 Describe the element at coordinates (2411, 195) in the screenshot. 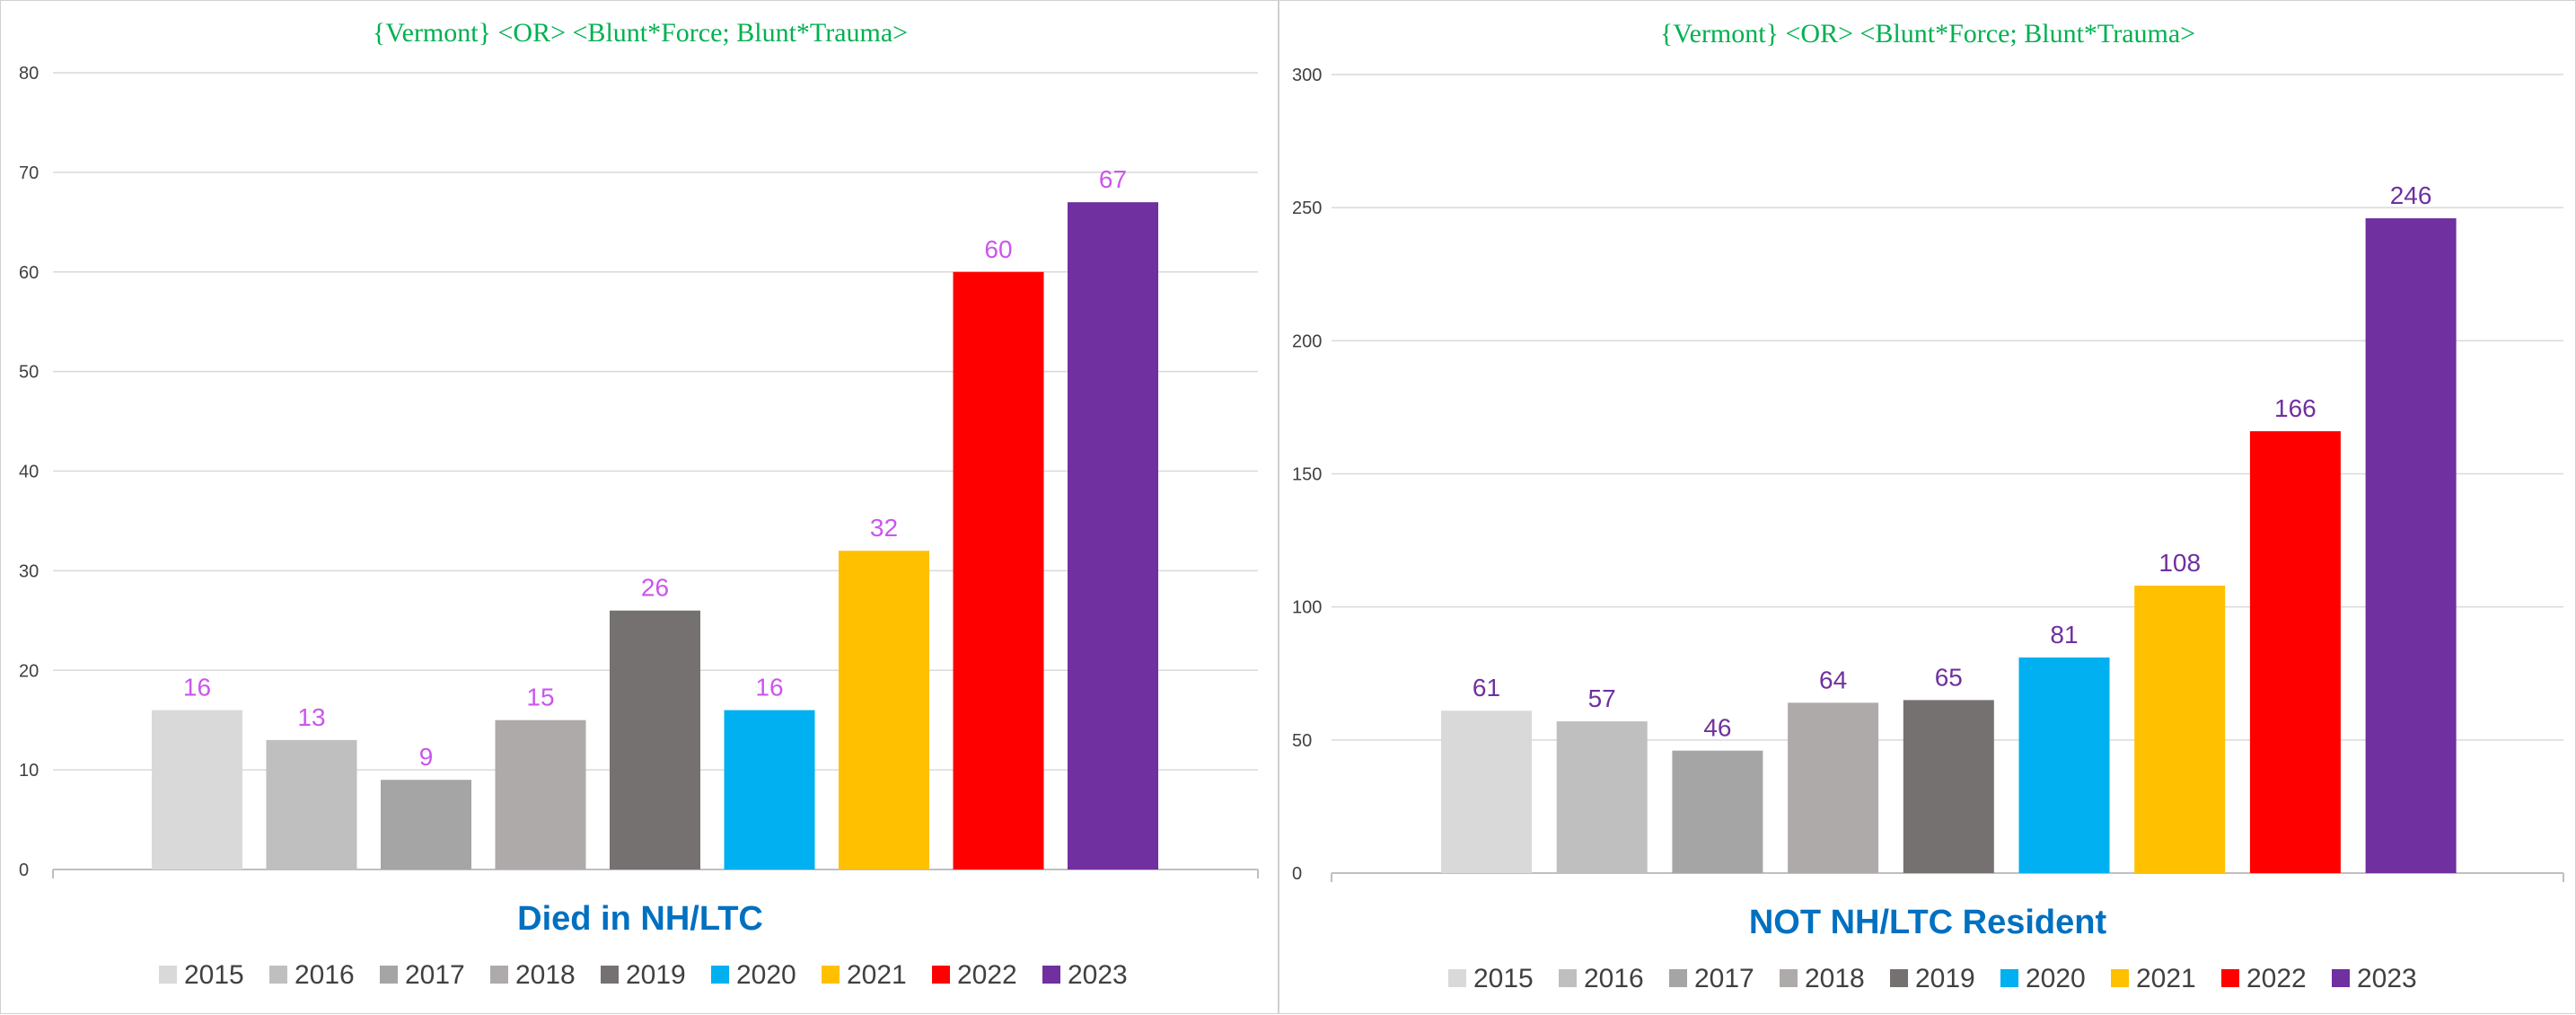

I see `data-label: 246` at that location.